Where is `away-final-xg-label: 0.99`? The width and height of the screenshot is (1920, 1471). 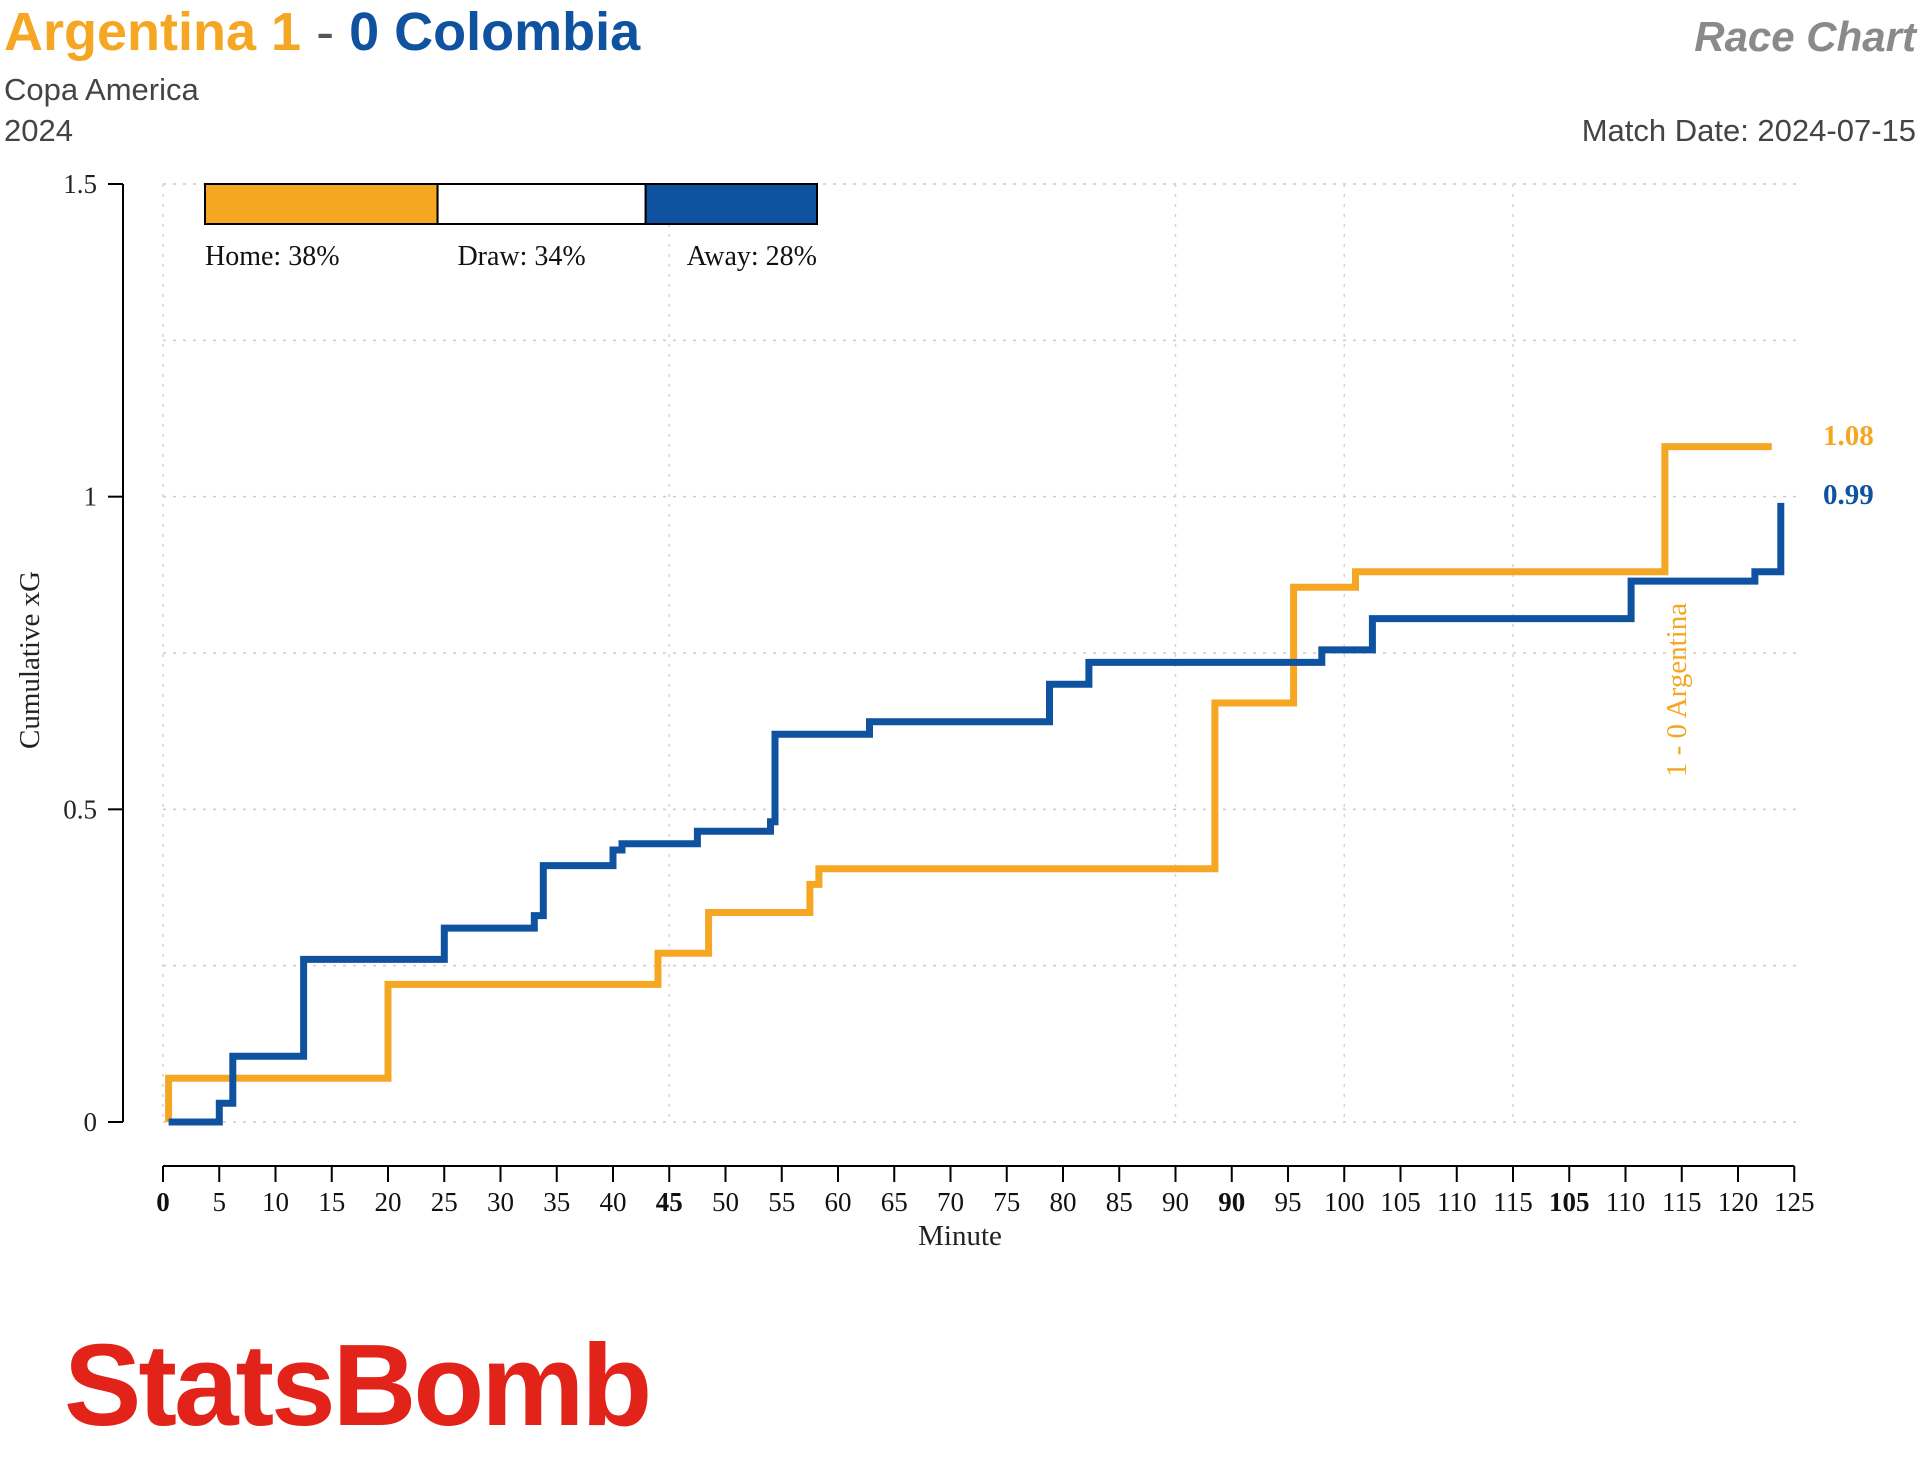
away-final-xg-label: 0.99 is located at coordinates (1848, 495).